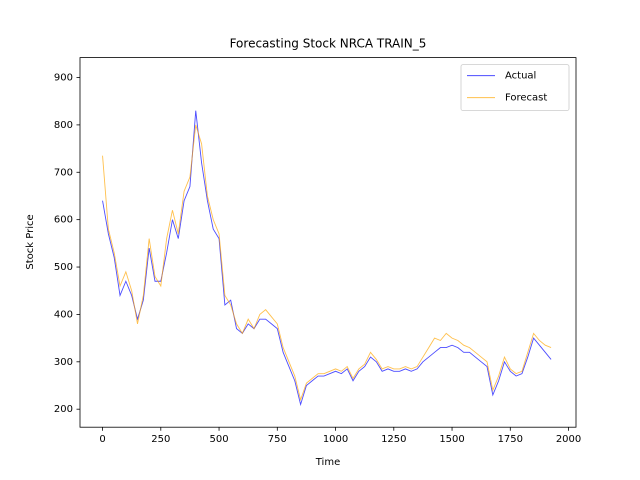 The height and width of the screenshot is (480, 640). Describe the element at coordinates (393, 439) in the screenshot. I see `x-tick-label: 1250` at that location.